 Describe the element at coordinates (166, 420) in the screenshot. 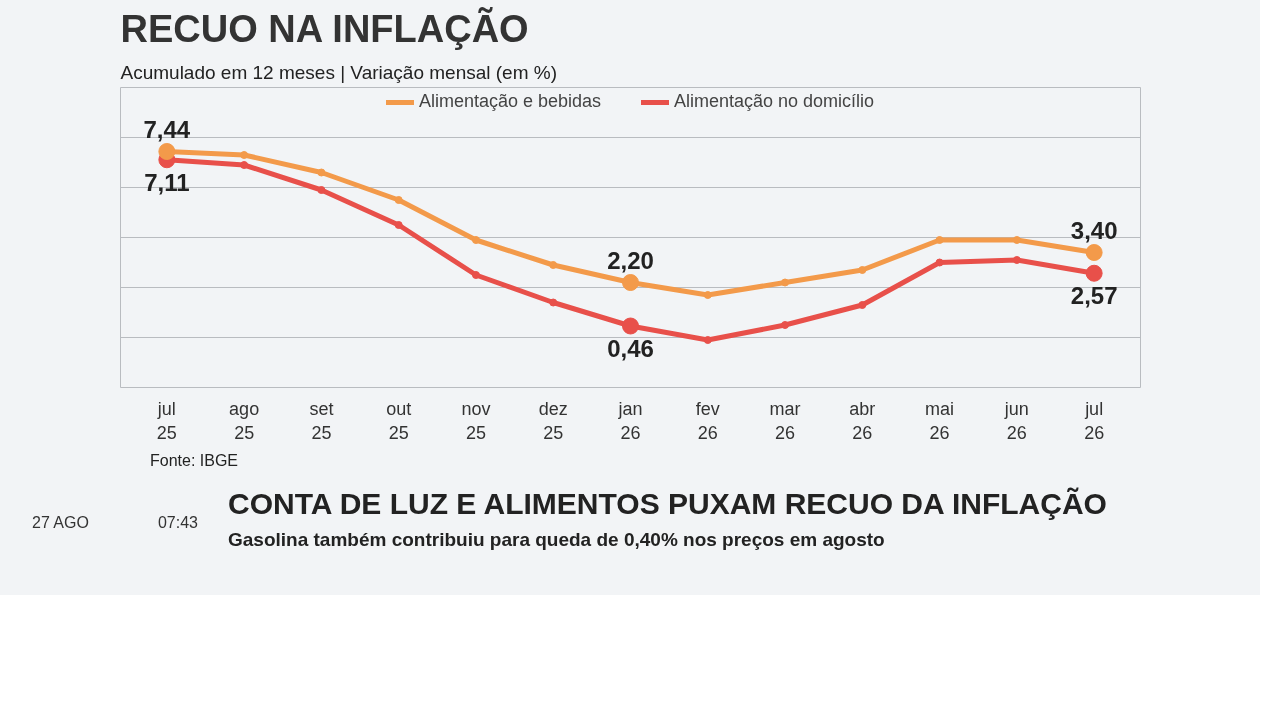

I see `x-tick-label: jul 25` at that location.